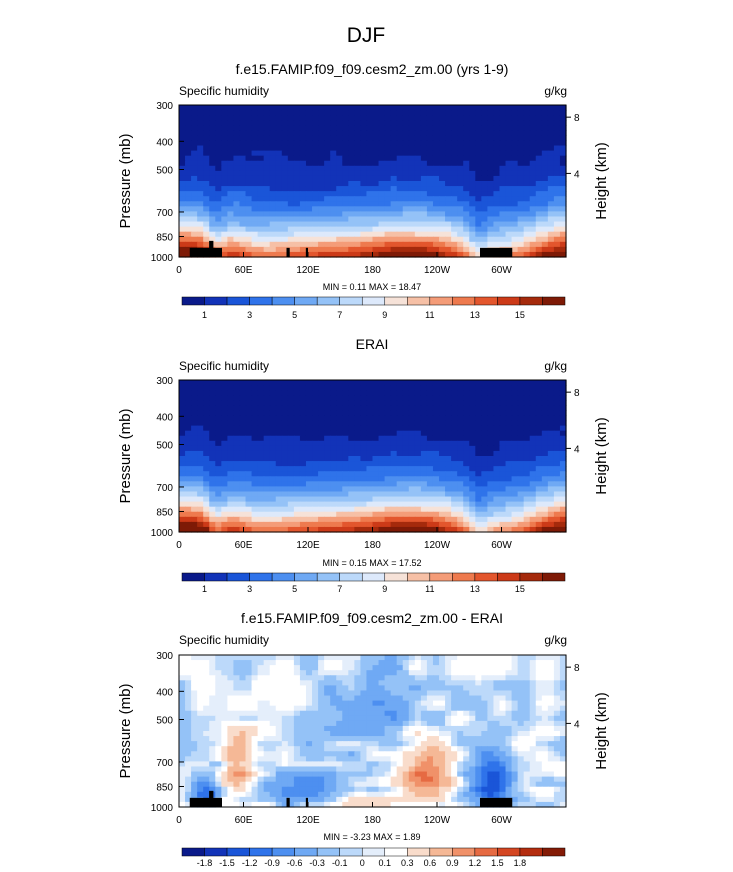 The image size is (733, 872). Describe the element at coordinates (372, 545) in the screenshot. I see `x-tick-label: 180` at that location.